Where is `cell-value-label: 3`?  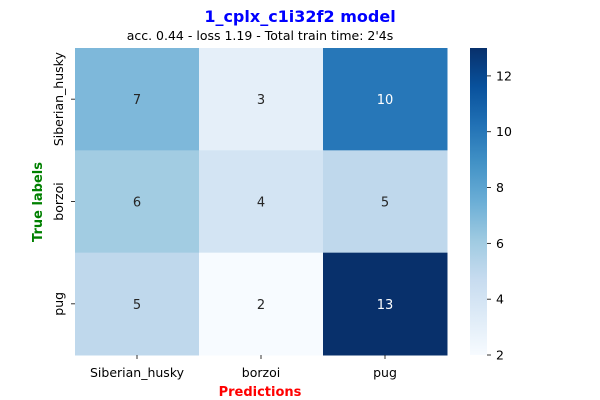
cell-value-label: 3 is located at coordinates (261, 100).